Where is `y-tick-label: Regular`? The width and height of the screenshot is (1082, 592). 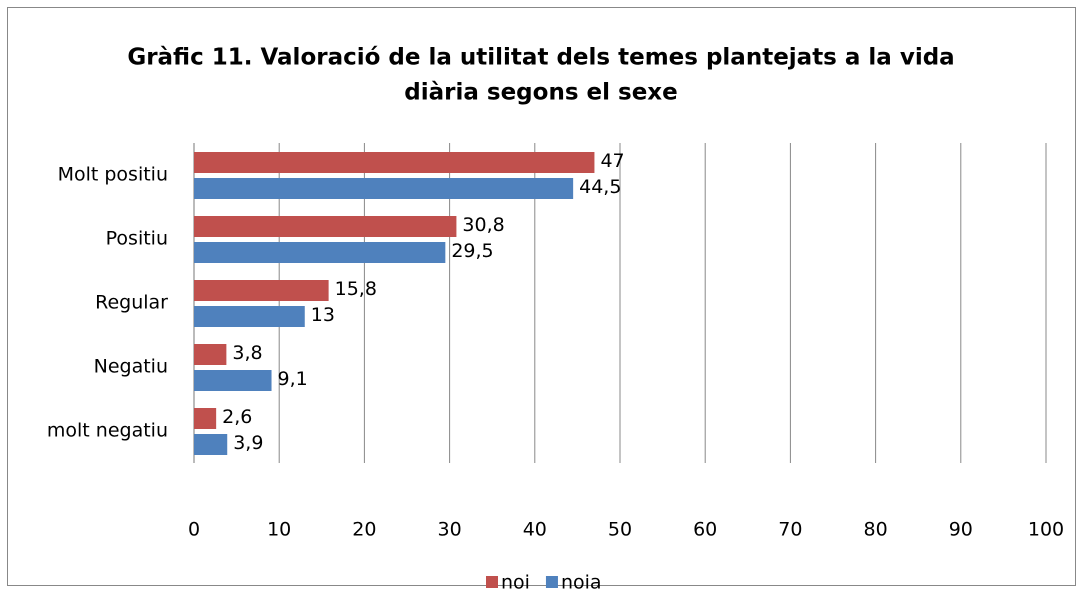 y-tick-label: Regular is located at coordinates (131, 303).